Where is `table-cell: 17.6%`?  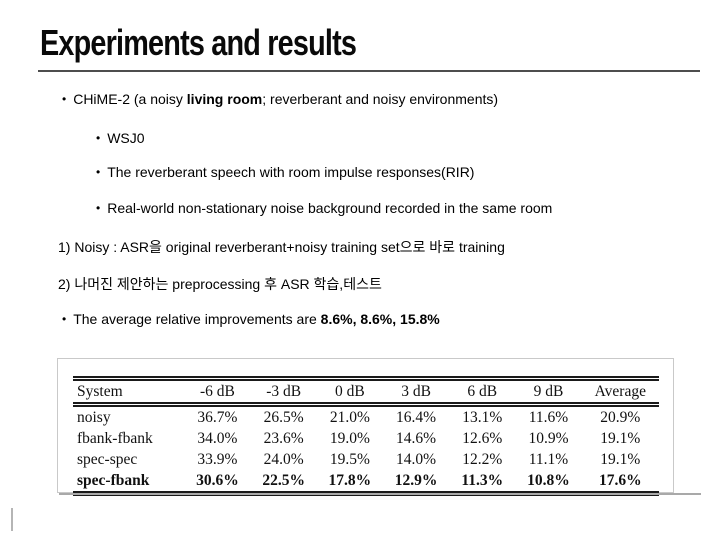 table-cell: 17.6% is located at coordinates (620, 483).